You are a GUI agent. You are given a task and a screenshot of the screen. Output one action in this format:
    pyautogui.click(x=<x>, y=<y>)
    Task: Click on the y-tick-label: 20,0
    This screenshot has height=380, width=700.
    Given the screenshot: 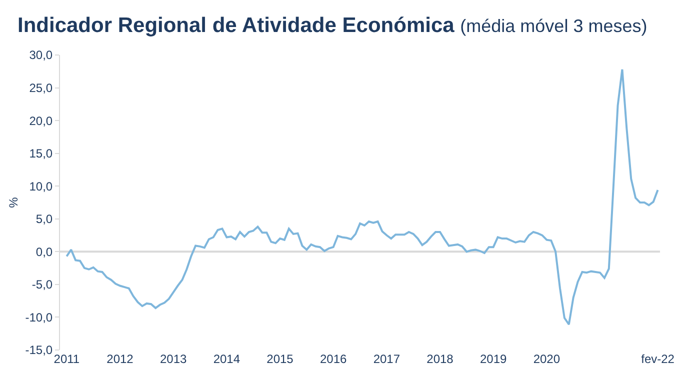 What is the action you would take?
    pyautogui.click(x=41, y=121)
    